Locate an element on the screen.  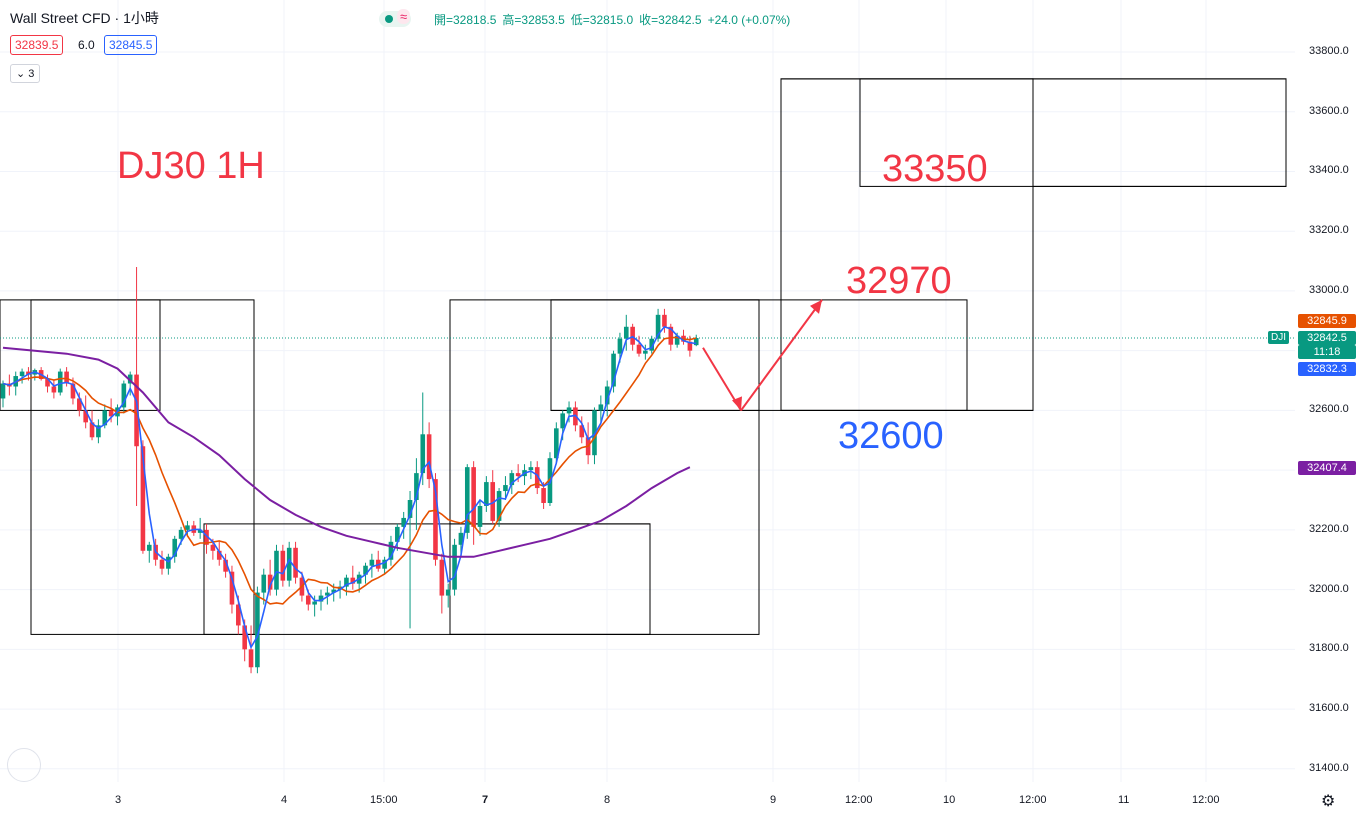
annotation-support: 32600 is located at coordinates (891, 436).